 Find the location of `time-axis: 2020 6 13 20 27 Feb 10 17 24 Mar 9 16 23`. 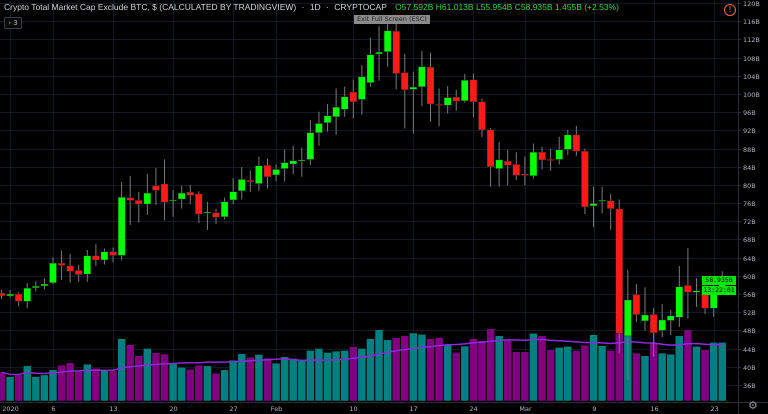

time-axis: 2020 6 13 20 27 Feb 10 17 24 Mar 9 16 23 is located at coordinates (360, 409).